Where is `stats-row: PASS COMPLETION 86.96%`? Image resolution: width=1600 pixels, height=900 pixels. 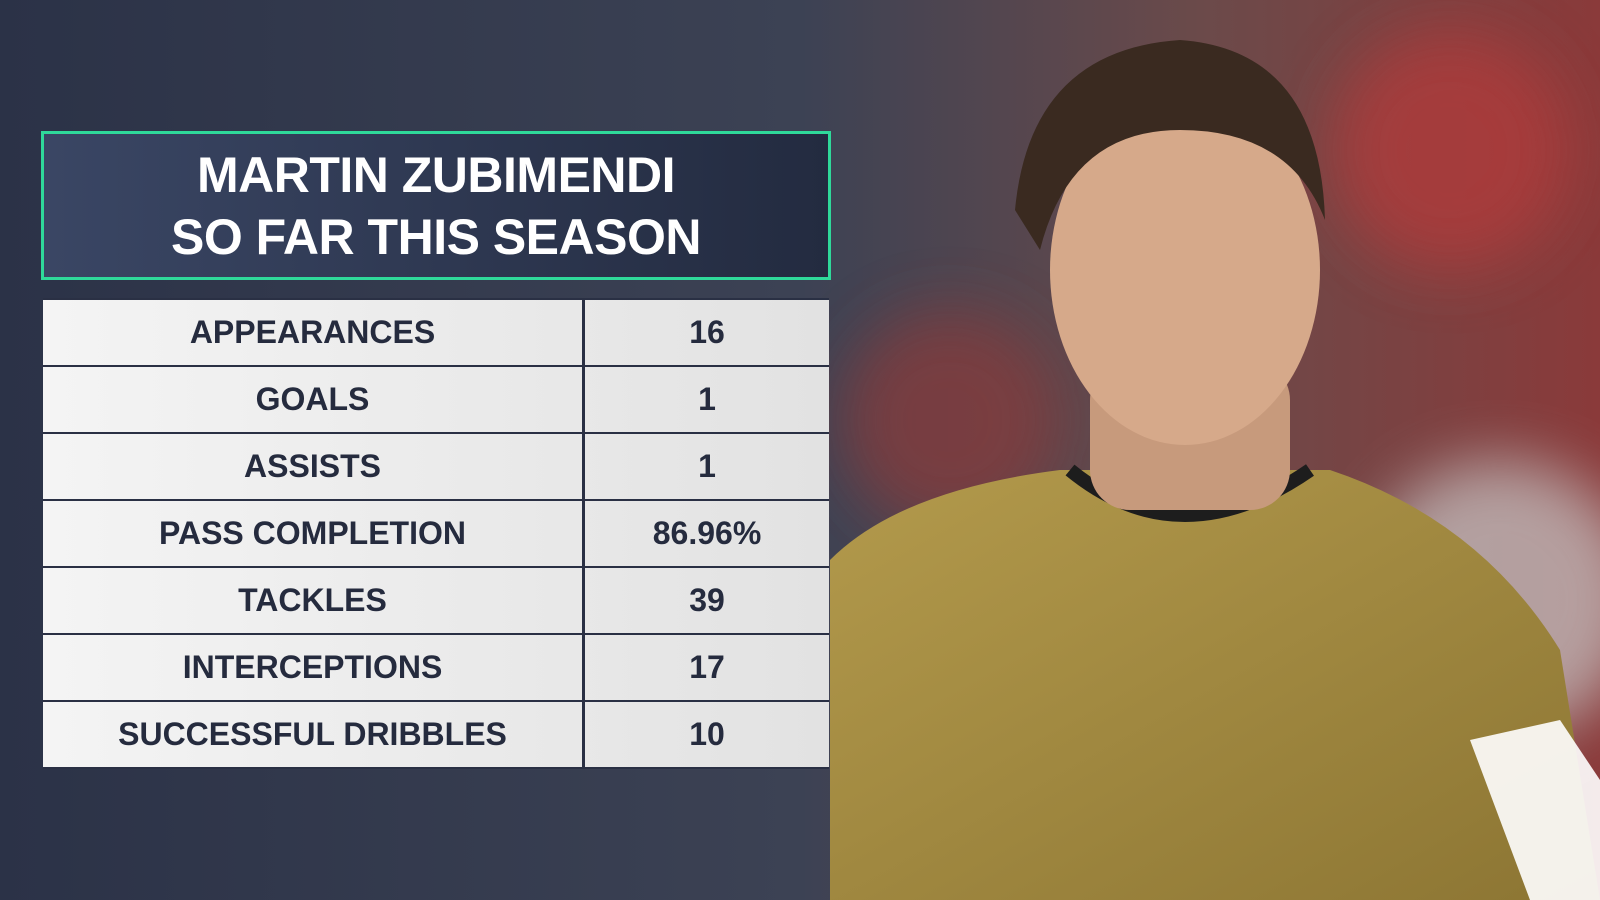
stats-row: PASS COMPLETION 86.96% is located at coordinates (436, 534).